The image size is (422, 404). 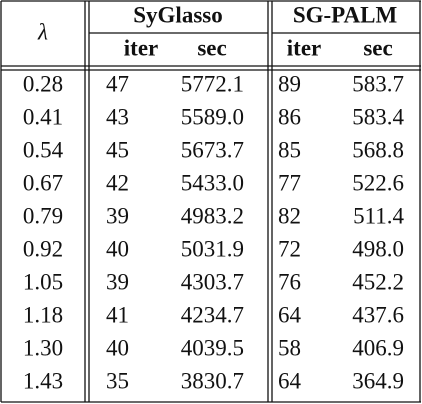 I want to click on group-header: SyGlasso, so click(x=177, y=14).